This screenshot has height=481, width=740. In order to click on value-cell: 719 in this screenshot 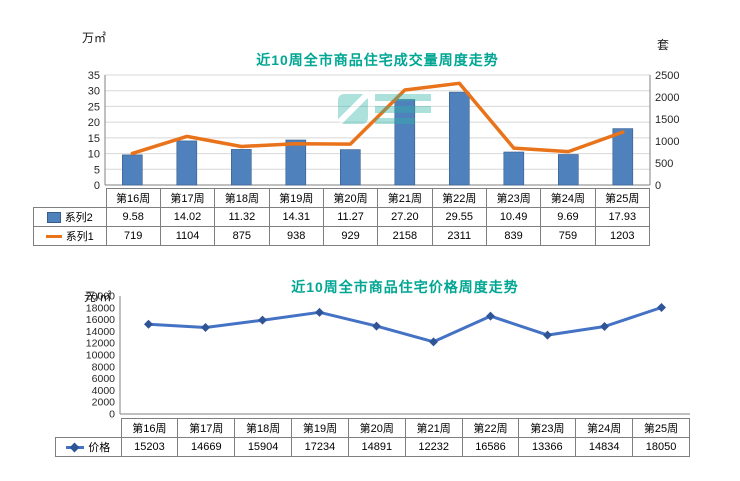, I will do `click(133, 236)`.